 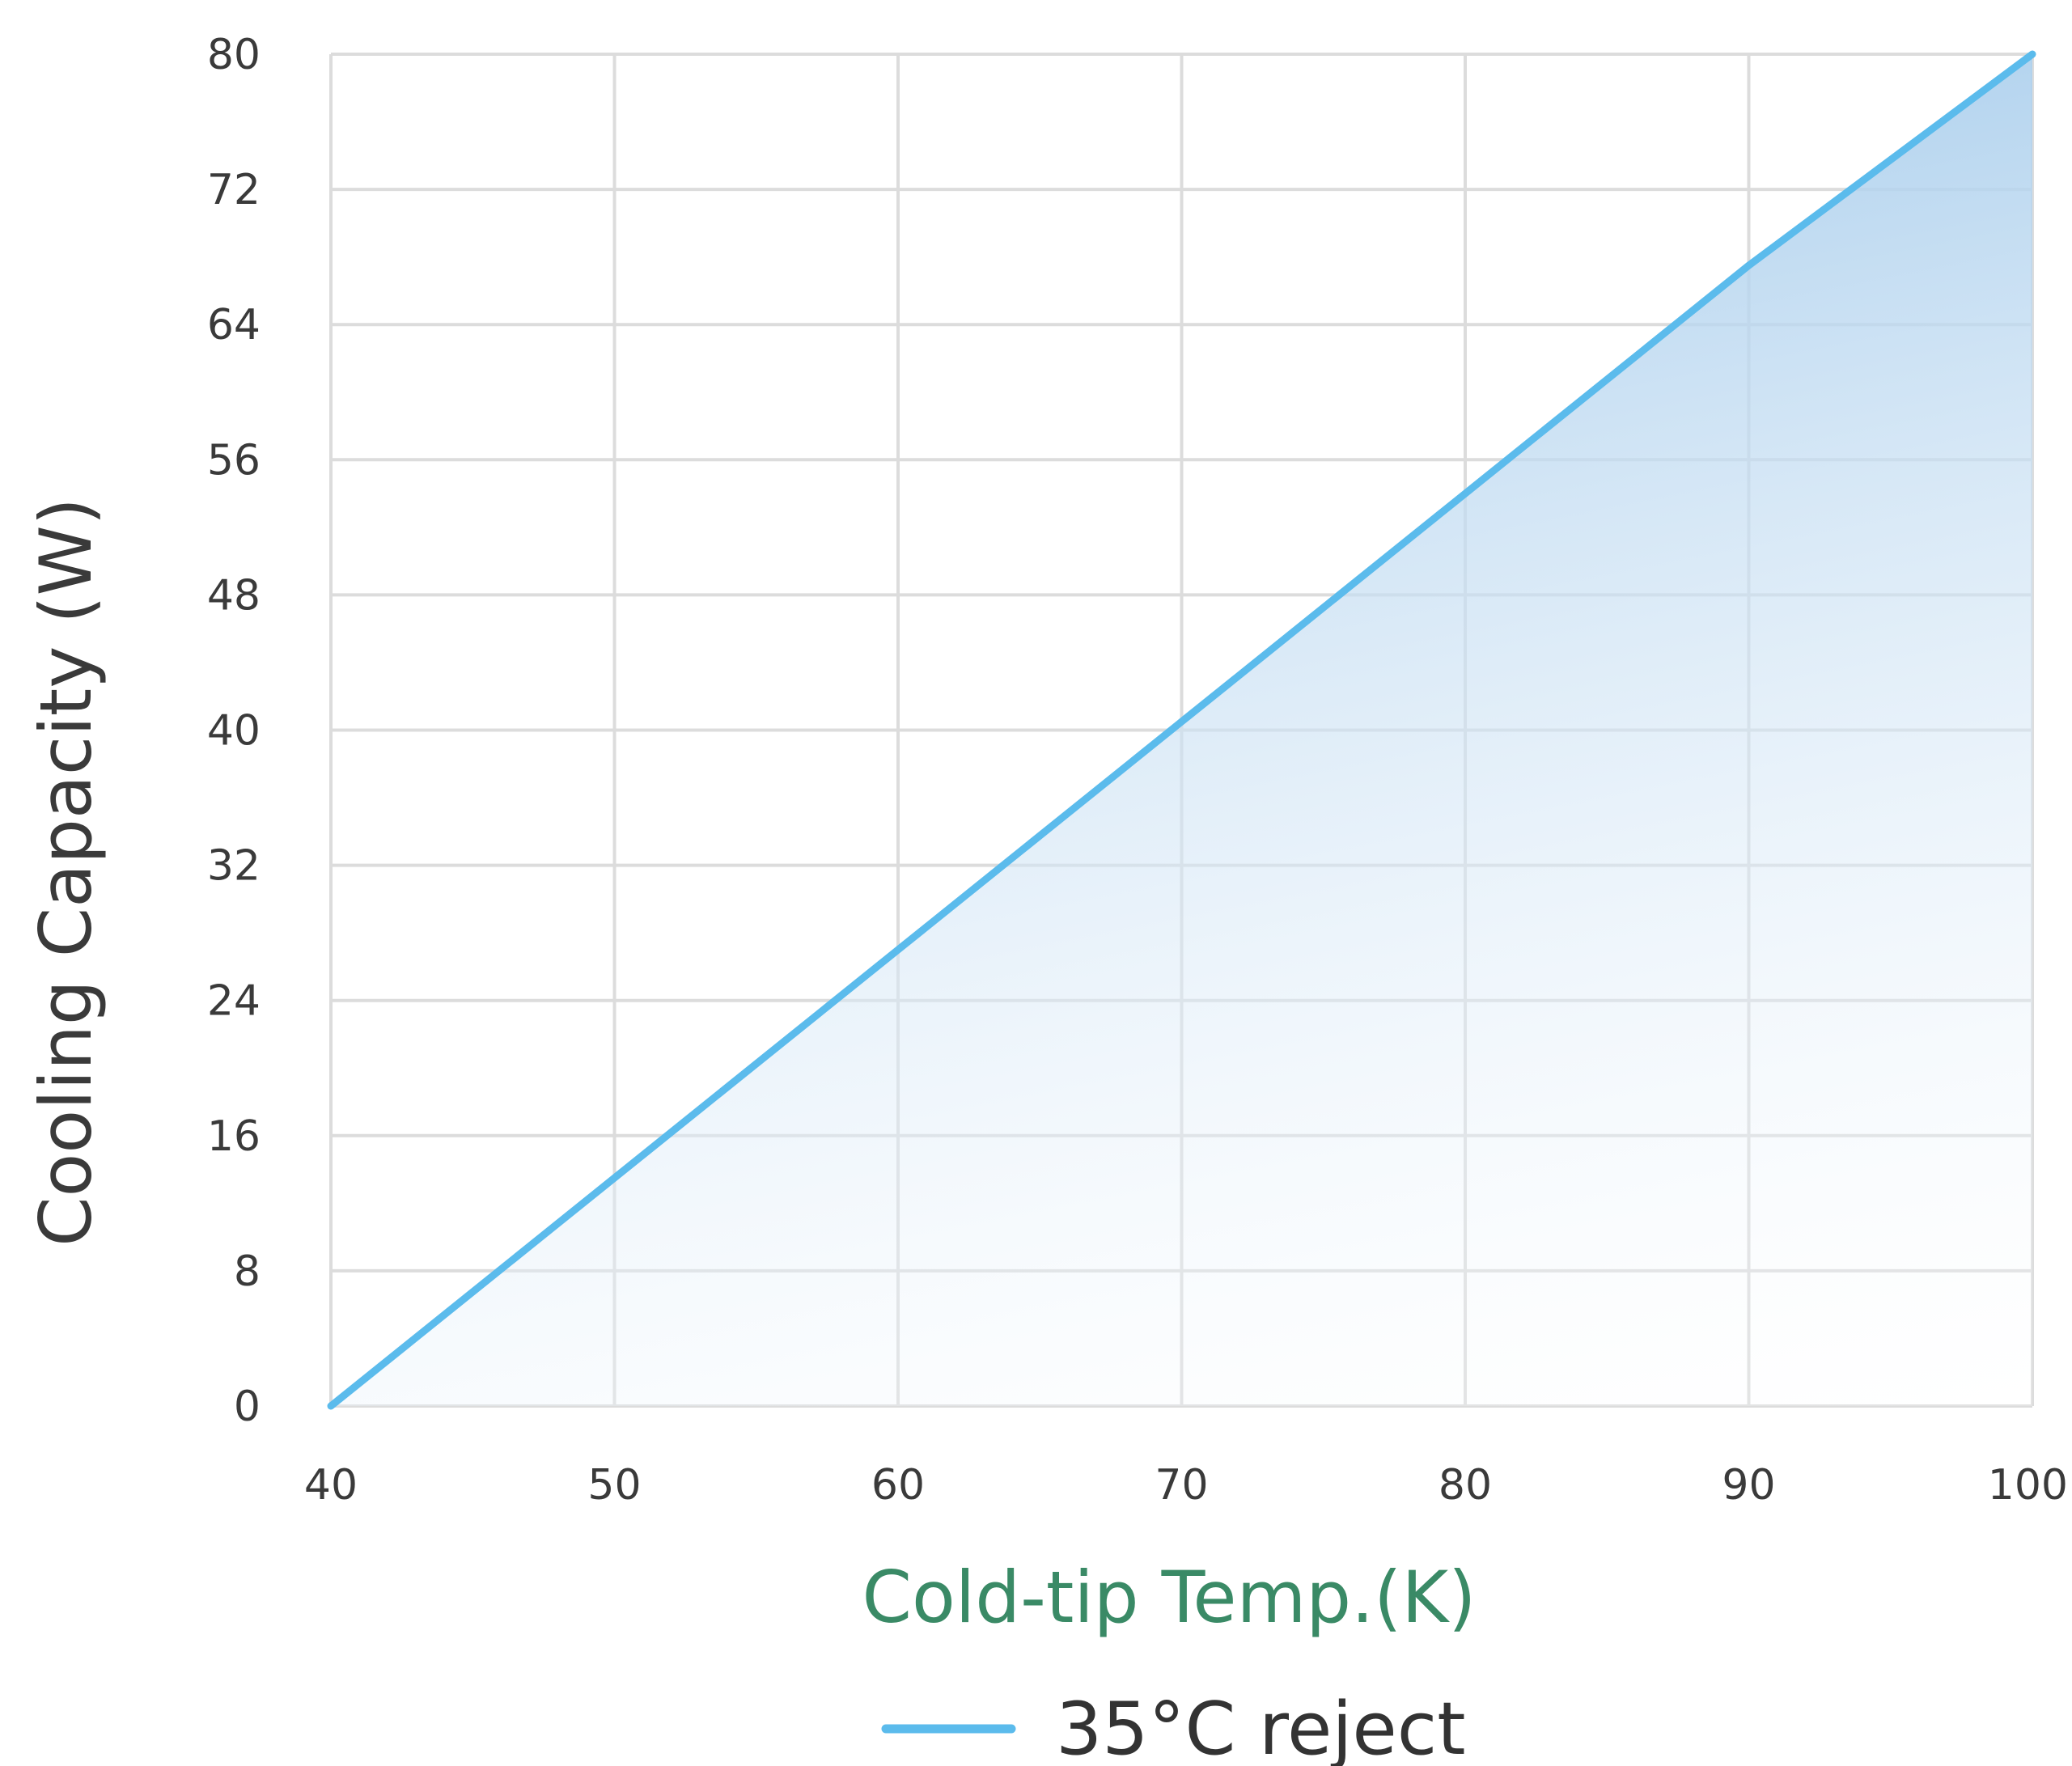 I want to click on y-tick-label-0: 0, so click(x=247, y=1407).